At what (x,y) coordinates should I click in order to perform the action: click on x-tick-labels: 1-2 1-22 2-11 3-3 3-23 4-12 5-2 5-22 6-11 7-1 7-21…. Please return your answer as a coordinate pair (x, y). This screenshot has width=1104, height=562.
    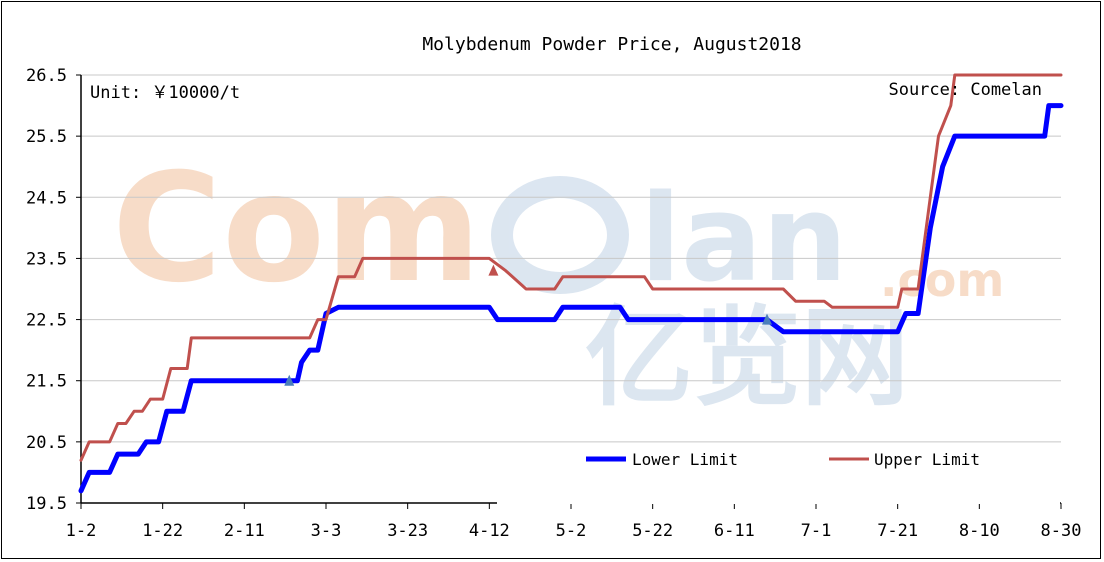
    Looking at the image, I should click on (574, 522).